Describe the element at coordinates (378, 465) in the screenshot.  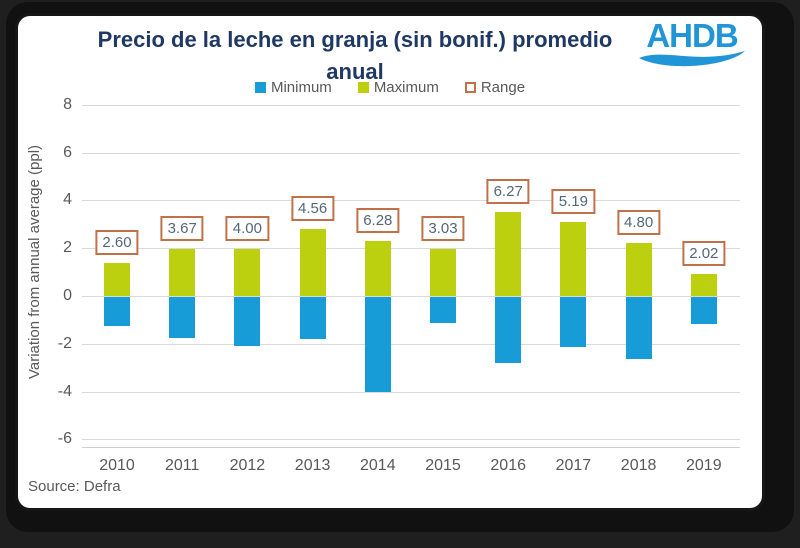
I see `x-tick-2014: 2014` at that location.